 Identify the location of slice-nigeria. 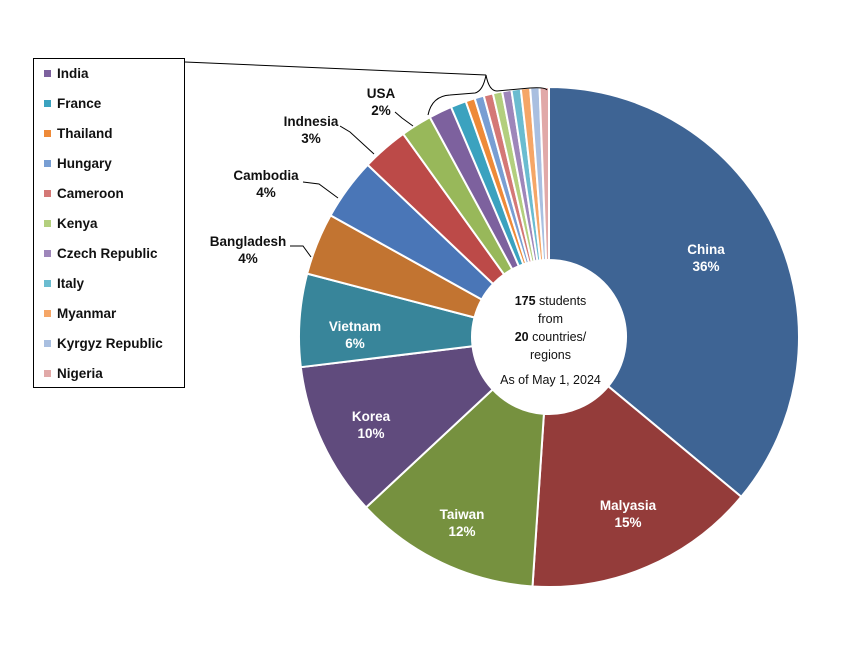
(544, 173).